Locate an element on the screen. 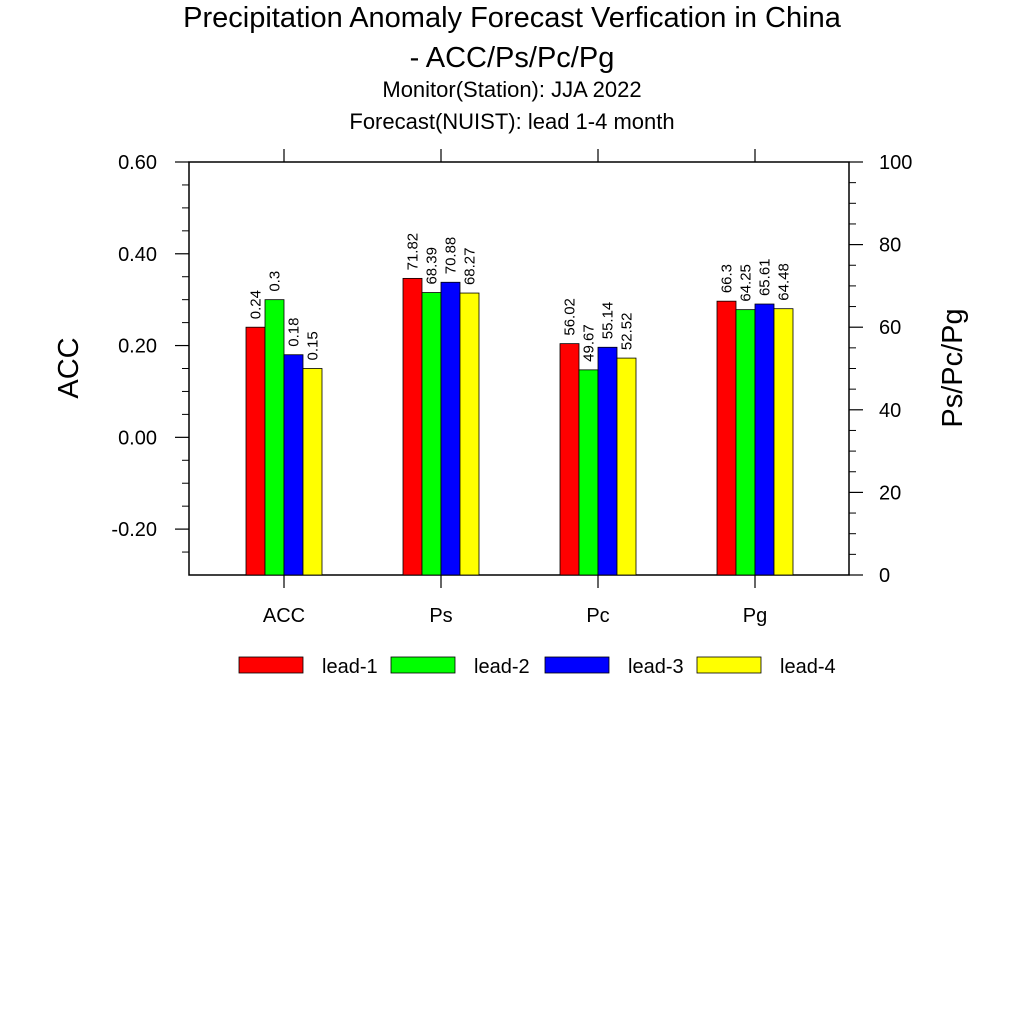  bar-value-label: 52.52 is located at coordinates (627, 332).